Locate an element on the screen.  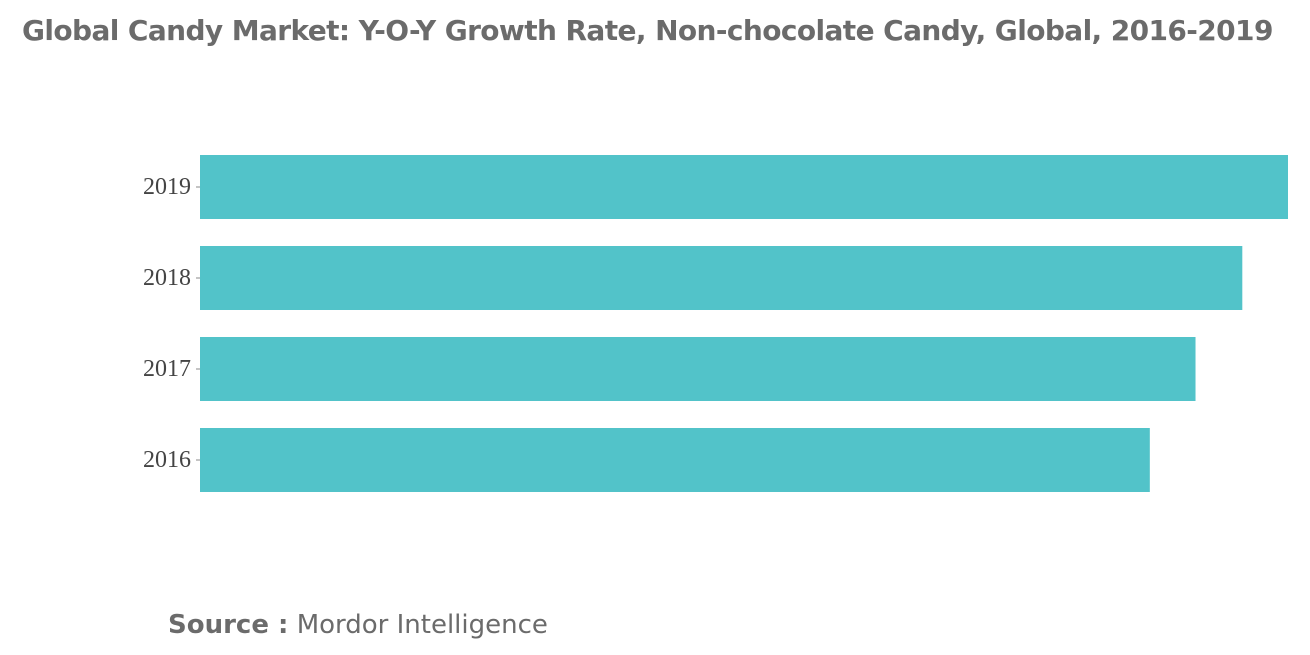
bar-2019 is located at coordinates (744, 187).